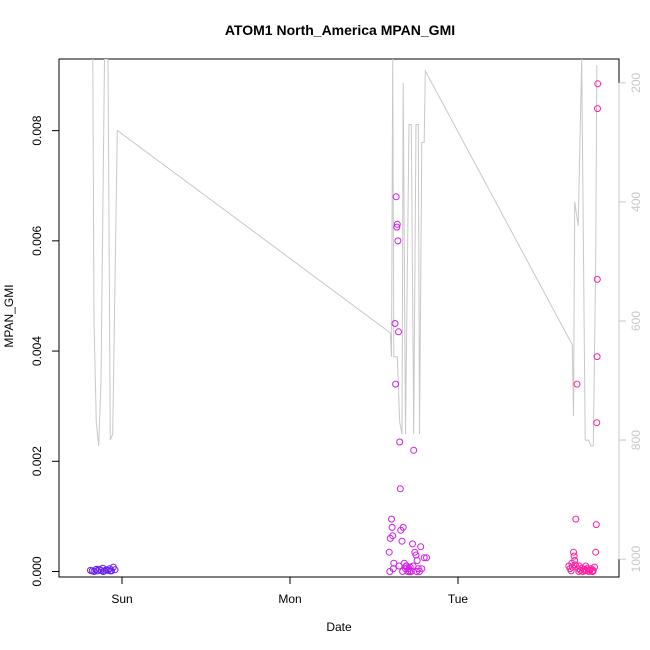 The width and height of the screenshot is (650, 650). Describe the element at coordinates (37, 461) in the screenshot. I see `y-tick-label: 0.002` at that location.